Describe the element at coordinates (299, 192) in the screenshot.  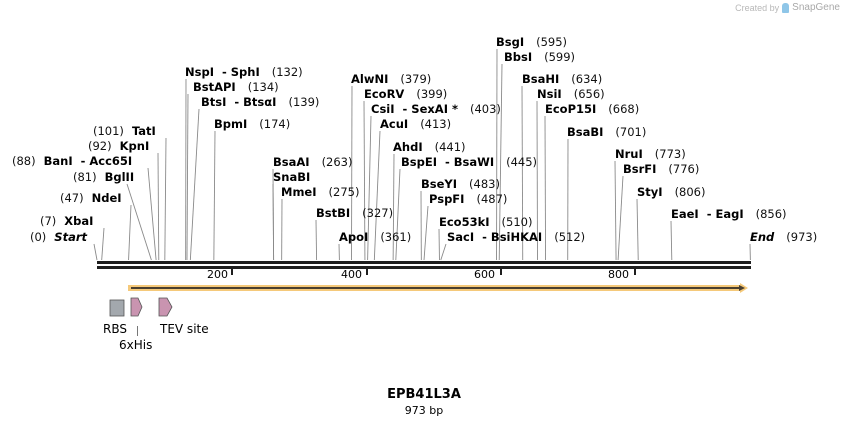
I see `enzyme-name: MmeI` at that location.